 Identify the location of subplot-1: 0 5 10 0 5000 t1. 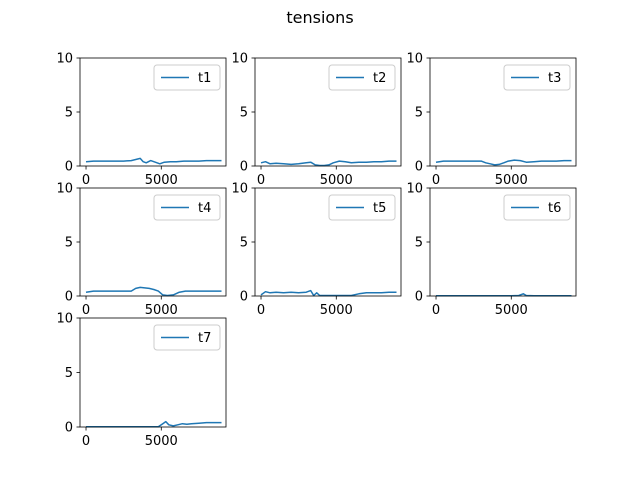
(141, 120).